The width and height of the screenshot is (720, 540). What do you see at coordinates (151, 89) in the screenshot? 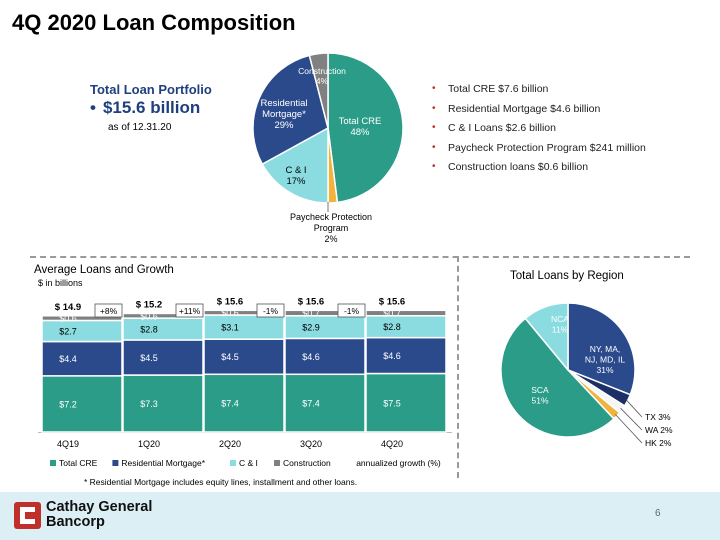
I see `portfolio-title: Total Loan Portfolio` at bounding box center [151, 89].